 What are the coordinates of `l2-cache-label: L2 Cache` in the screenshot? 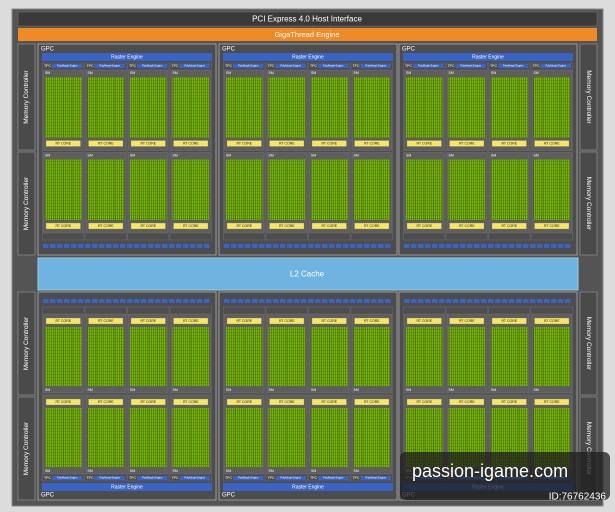 It's located at (307, 274).